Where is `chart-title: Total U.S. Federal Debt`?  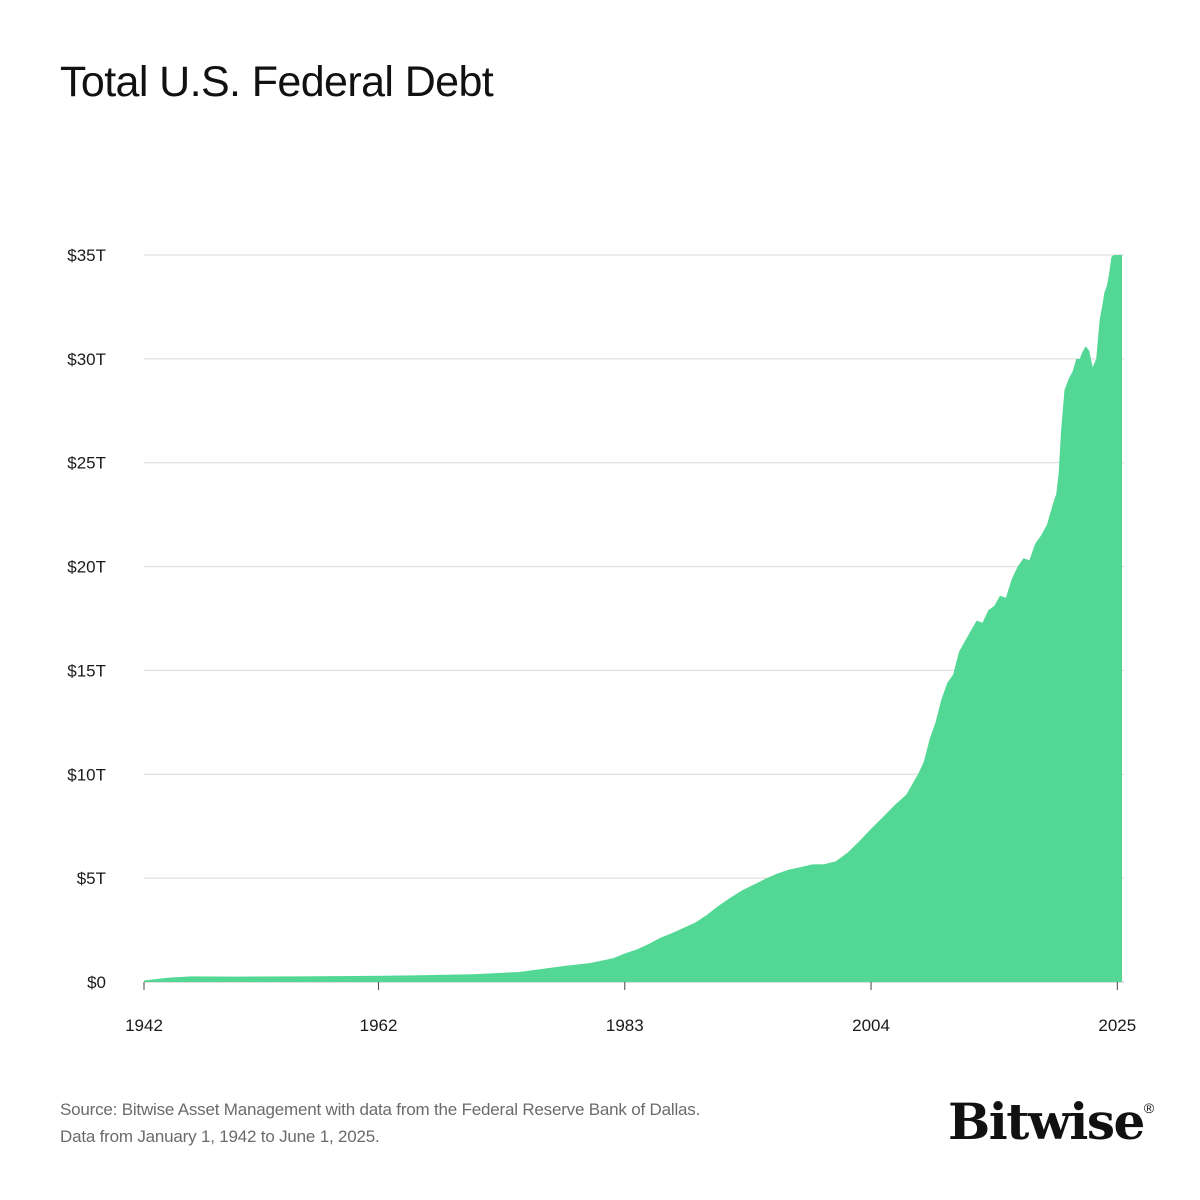
chart-title: Total U.S. Federal Debt is located at coordinates (277, 82).